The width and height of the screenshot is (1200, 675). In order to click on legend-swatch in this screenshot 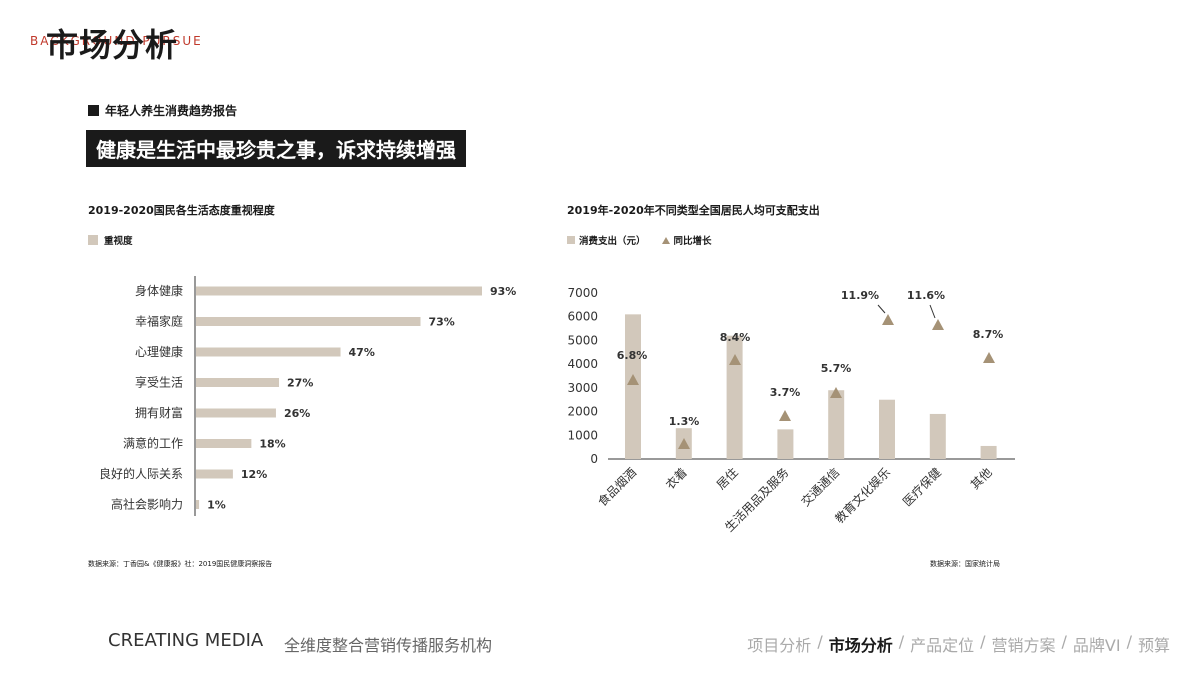, I will do `click(93, 240)`.